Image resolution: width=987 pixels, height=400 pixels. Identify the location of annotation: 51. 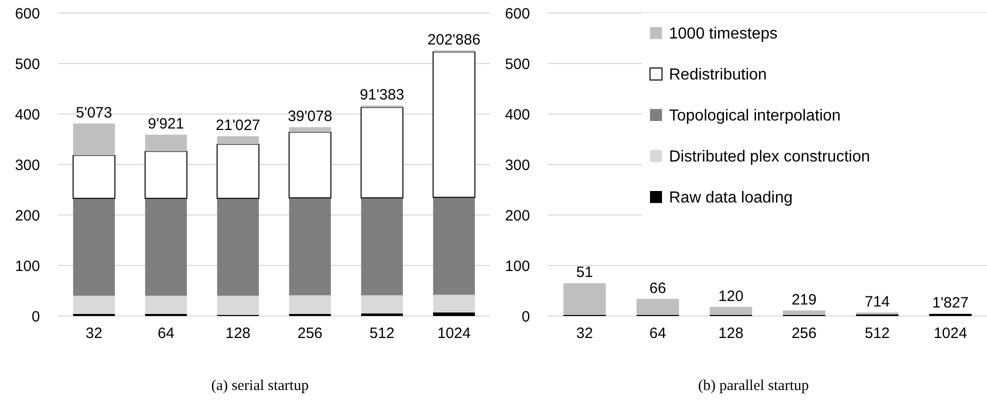
(584, 273).